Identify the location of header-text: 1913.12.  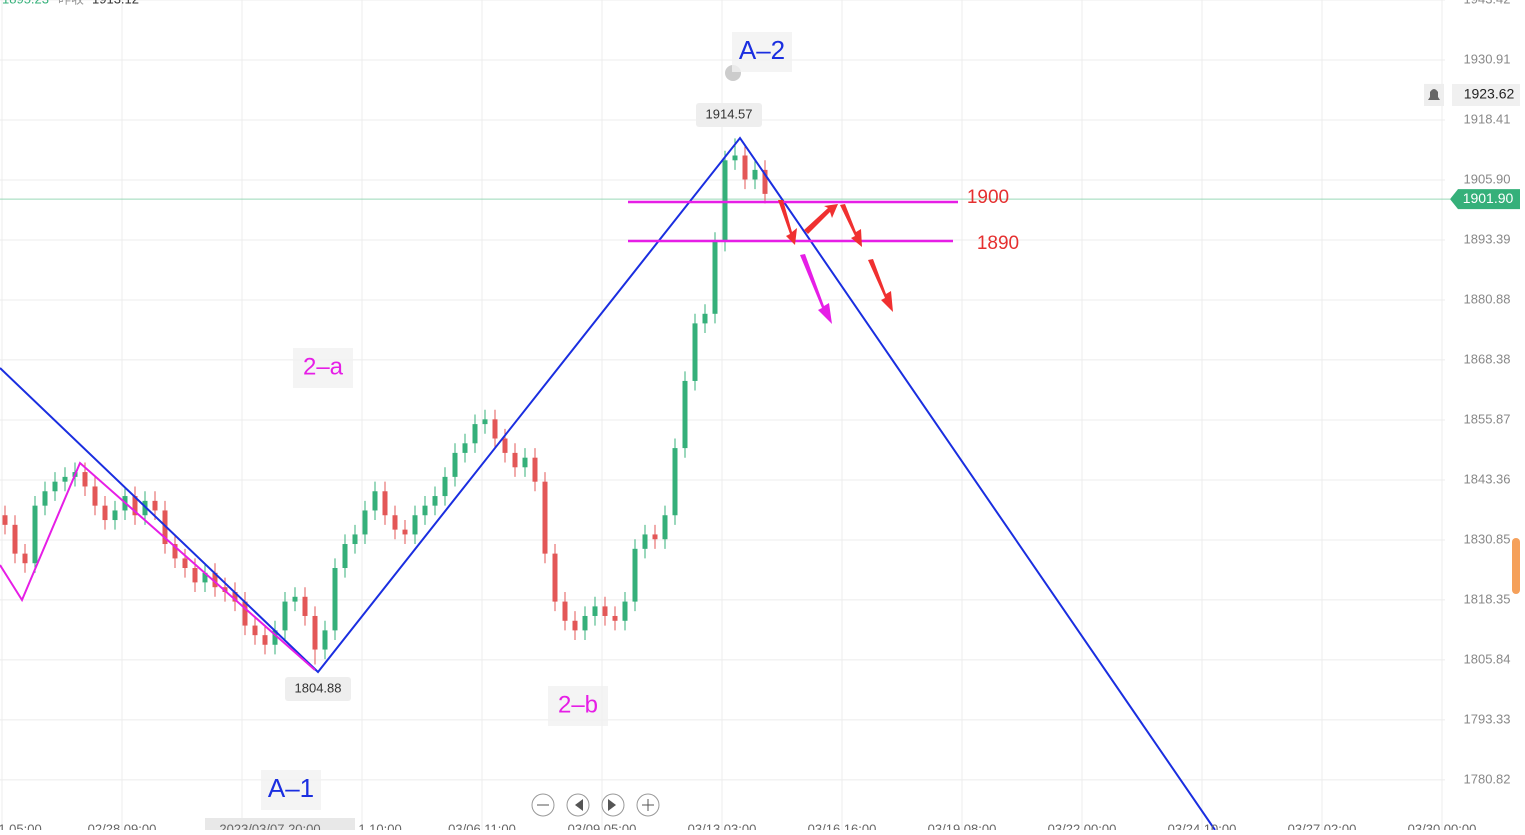
(115, 3).